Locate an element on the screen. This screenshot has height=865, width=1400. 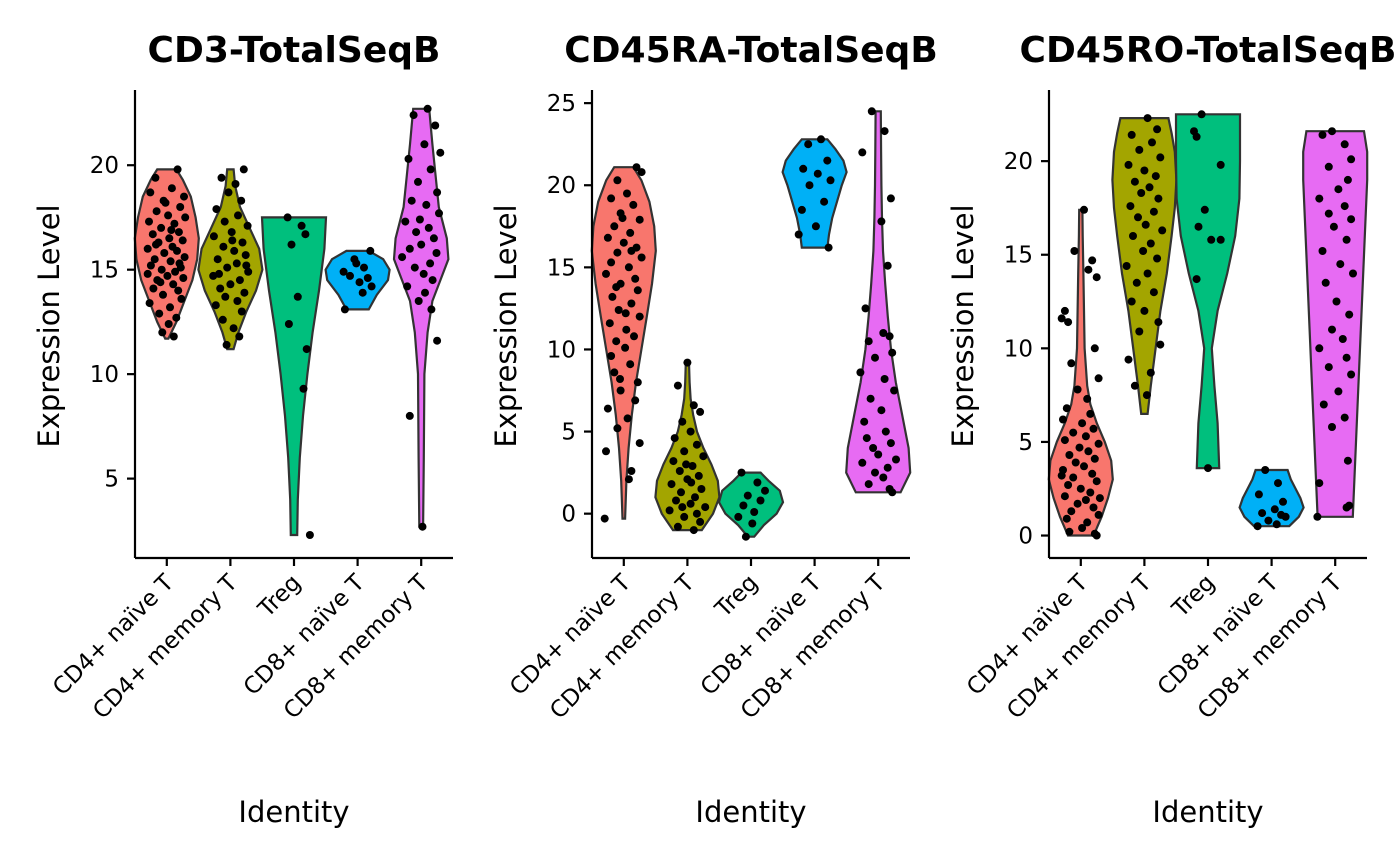
y-axis-title: Expression Level is located at coordinates (506, 325).